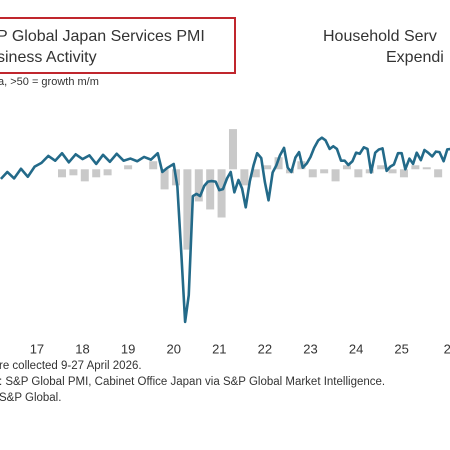  I want to click on legend-label: Expendi, so click(415, 57).